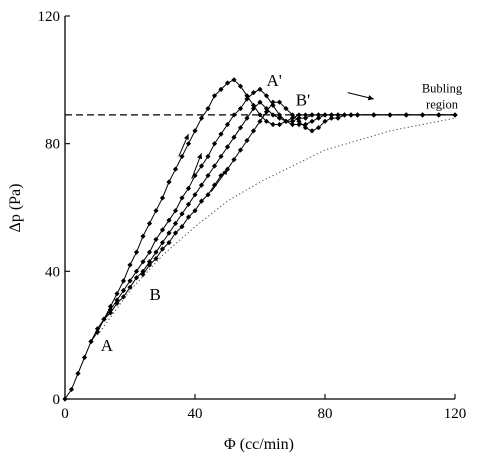 This screenshot has height=459, width=478. What do you see at coordinates (195, 414) in the screenshot?
I see `x-tick-label: 40` at bounding box center [195, 414].